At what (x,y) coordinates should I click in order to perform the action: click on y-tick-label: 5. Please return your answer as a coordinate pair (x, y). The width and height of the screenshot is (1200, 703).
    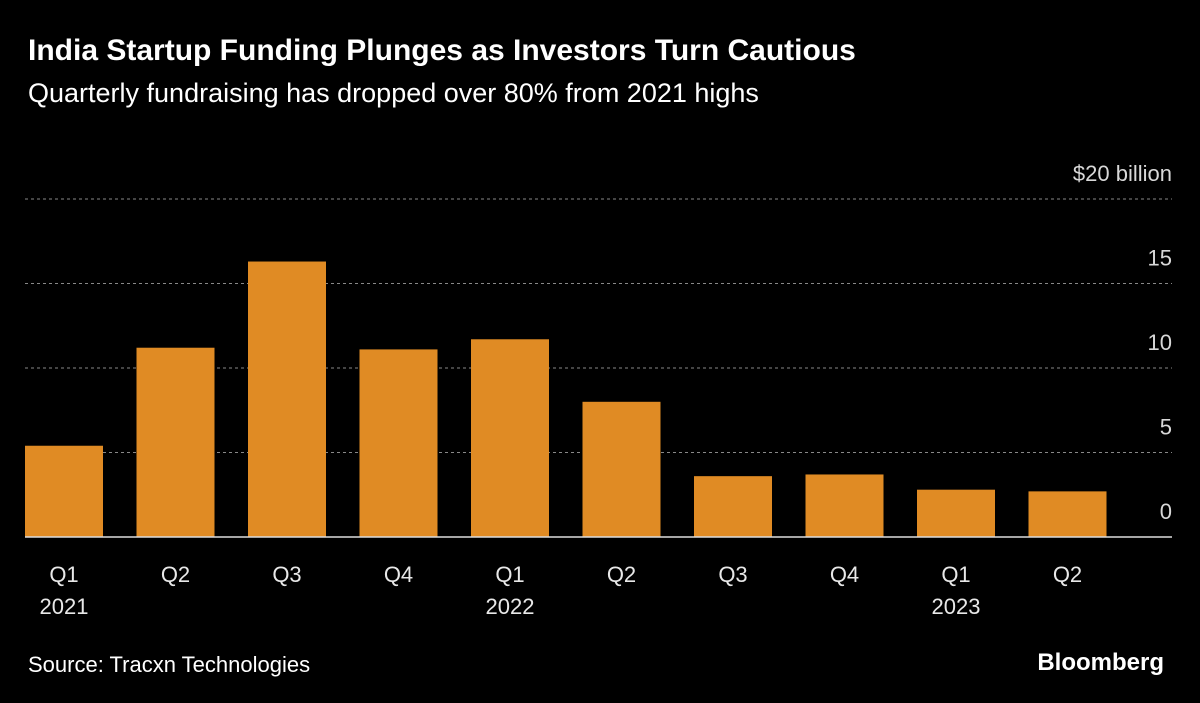
    Looking at the image, I should click on (1166, 427).